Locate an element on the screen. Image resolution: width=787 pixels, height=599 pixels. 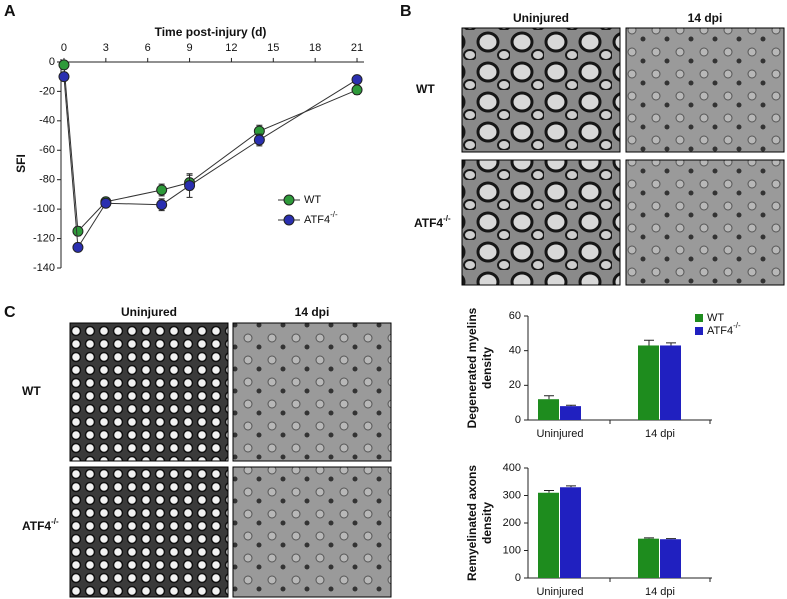
x-tick-label: 6 is located at coordinates (148, 48).